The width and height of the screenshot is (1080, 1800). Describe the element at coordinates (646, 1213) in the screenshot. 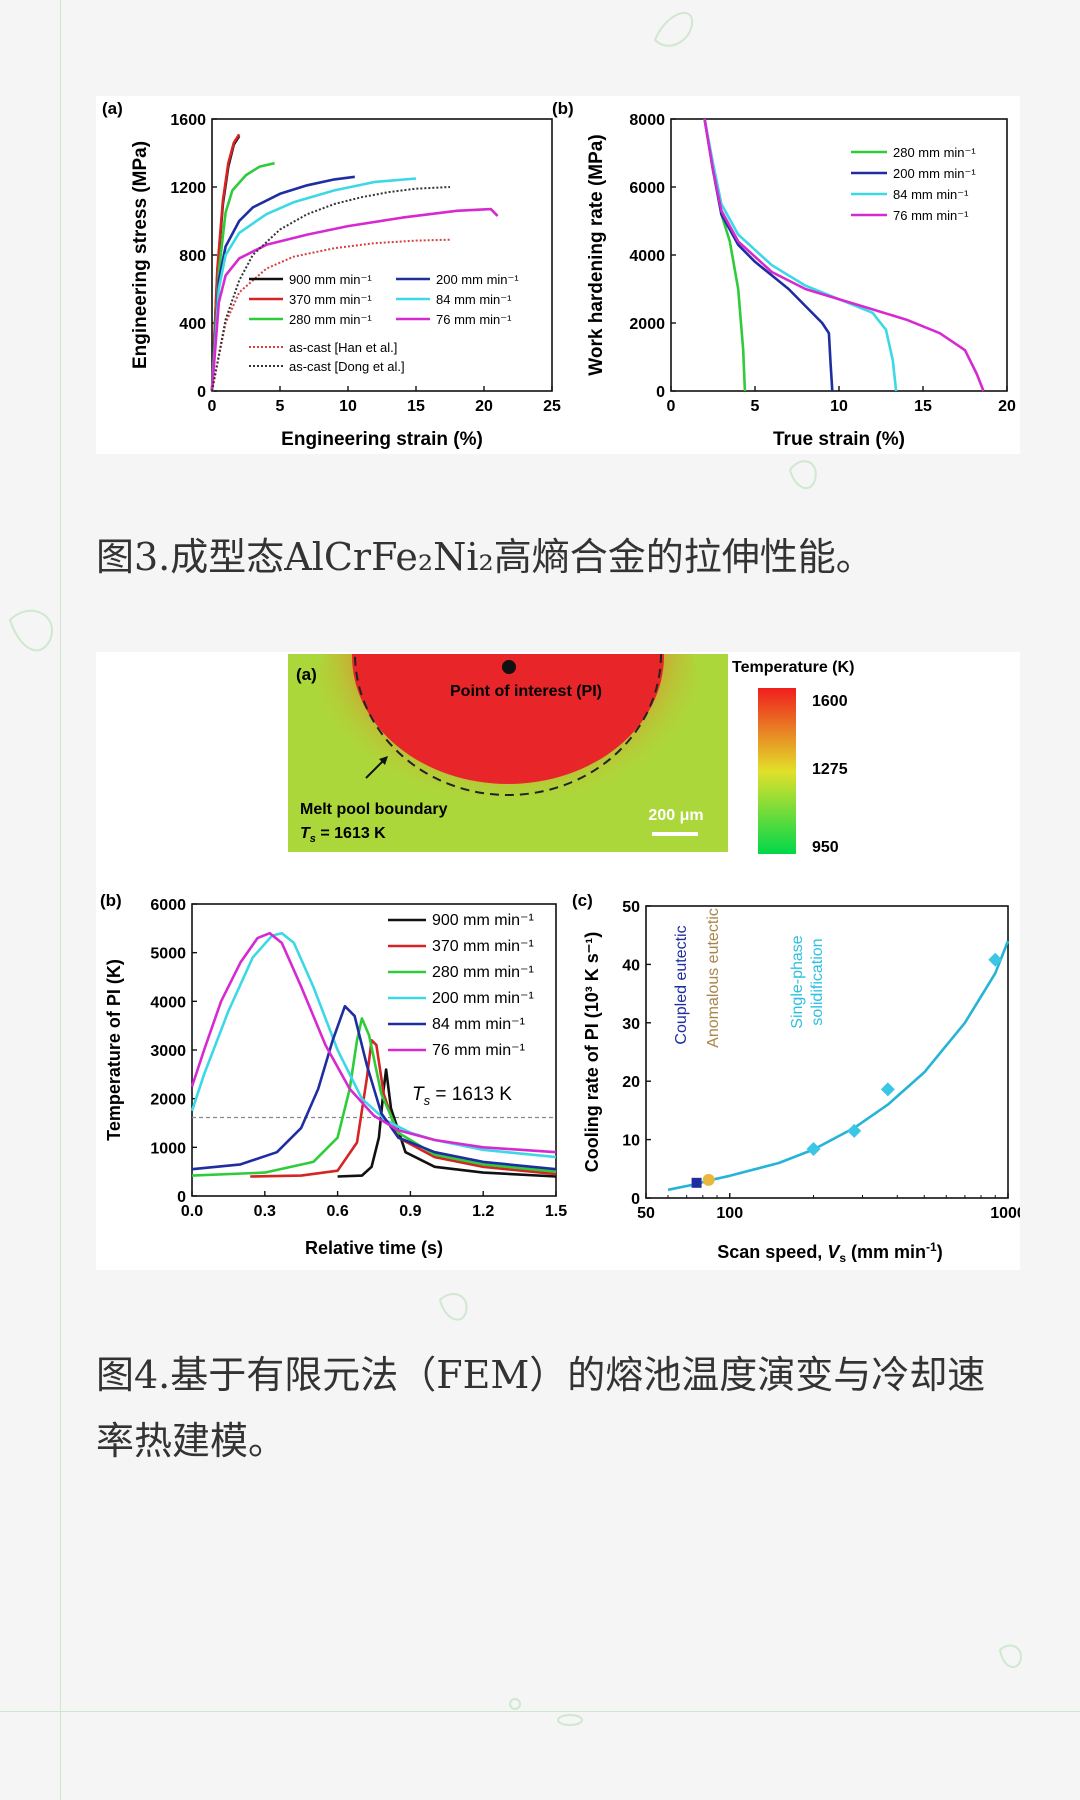

I see `tick-label: 50` at that location.